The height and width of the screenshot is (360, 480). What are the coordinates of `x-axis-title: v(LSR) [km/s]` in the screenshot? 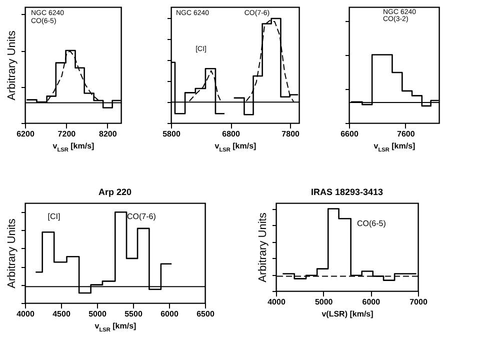 It's located at (348, 314).